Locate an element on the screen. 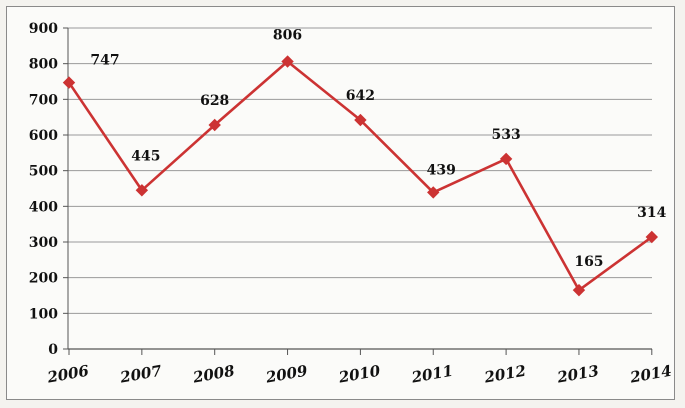 This screenshot has height=408, width=685. data-label-2007: 445 is located at coordinates (145, 156).